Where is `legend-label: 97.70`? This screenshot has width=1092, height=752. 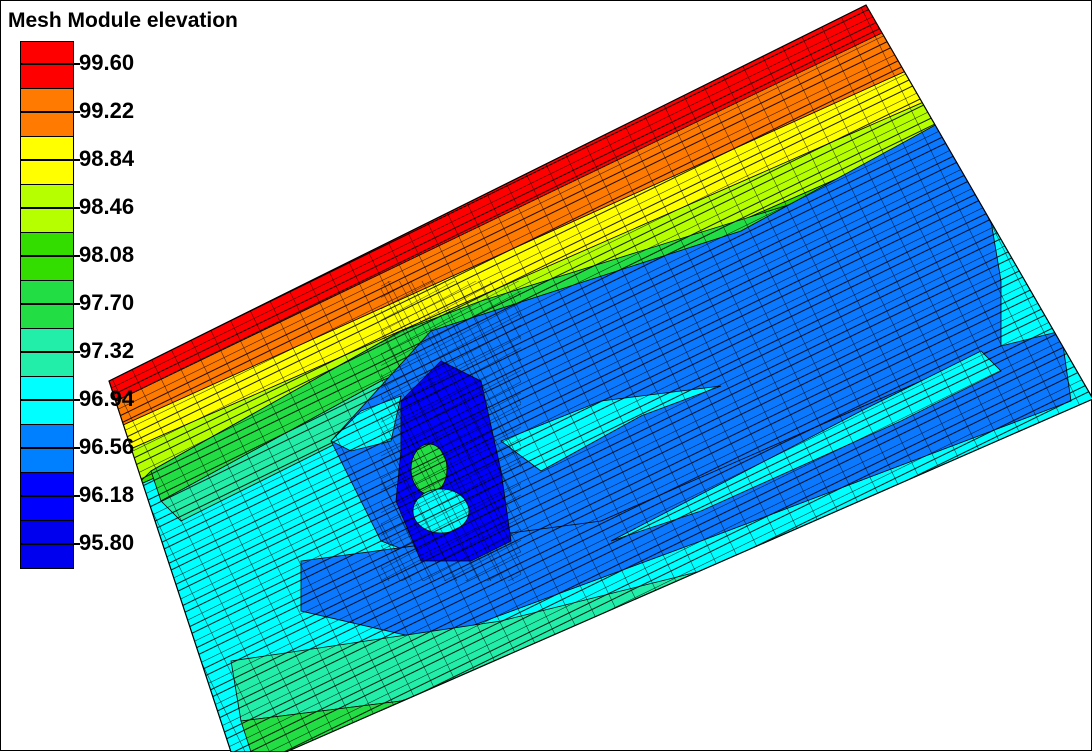
legend-label: 97.70 is located at coordinates (107, 302).